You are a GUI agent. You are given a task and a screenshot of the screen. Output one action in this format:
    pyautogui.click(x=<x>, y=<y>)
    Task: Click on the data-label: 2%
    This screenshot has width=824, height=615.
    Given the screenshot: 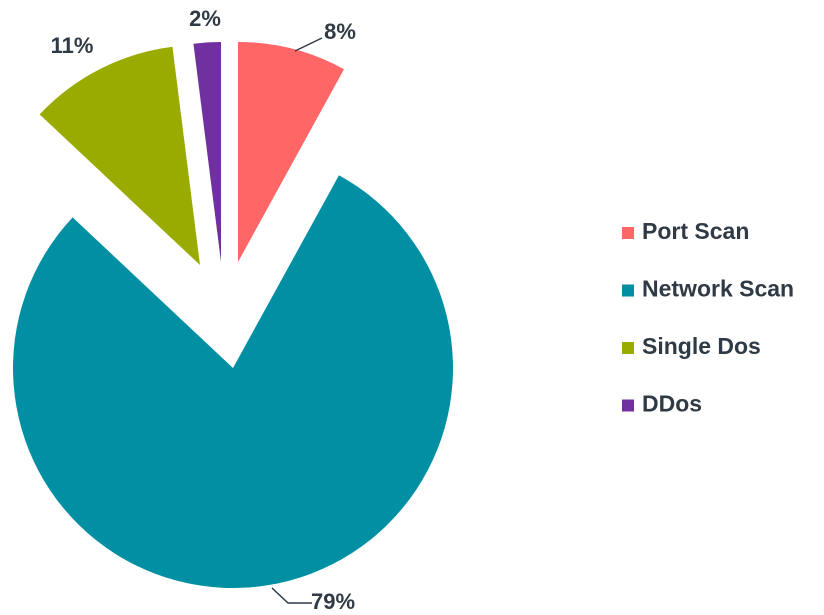 What is the action you would take?
    pyautogui.click(x=205, y=18)
    